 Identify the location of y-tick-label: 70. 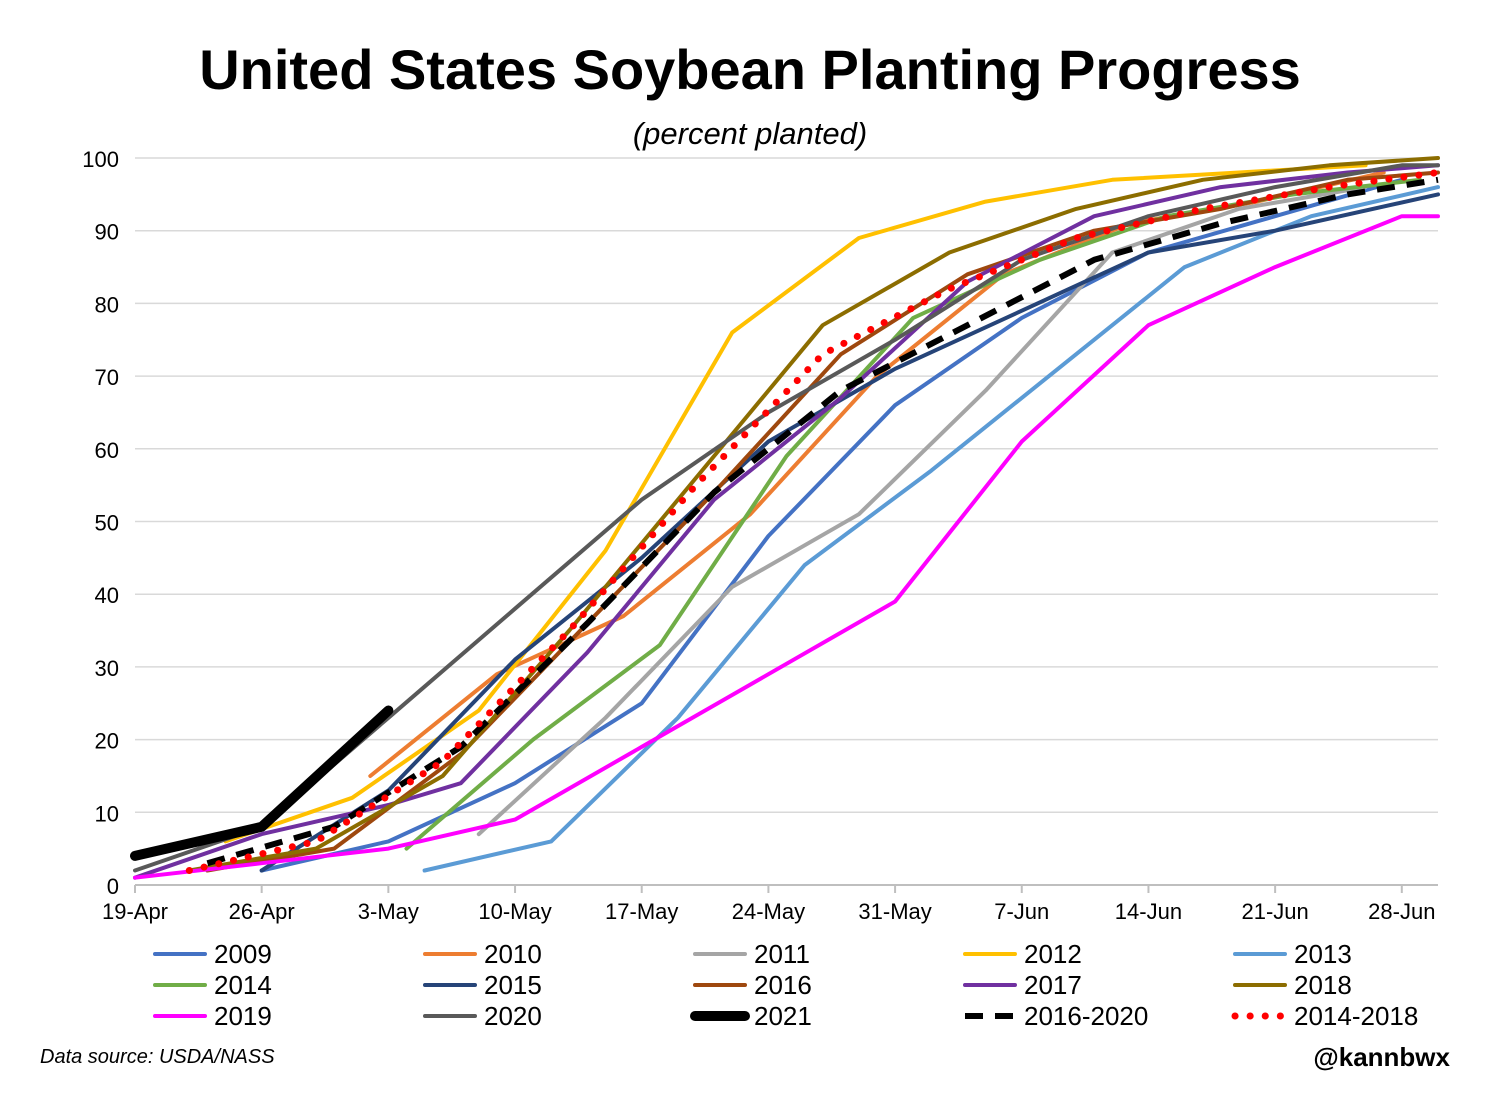
(107, 377).